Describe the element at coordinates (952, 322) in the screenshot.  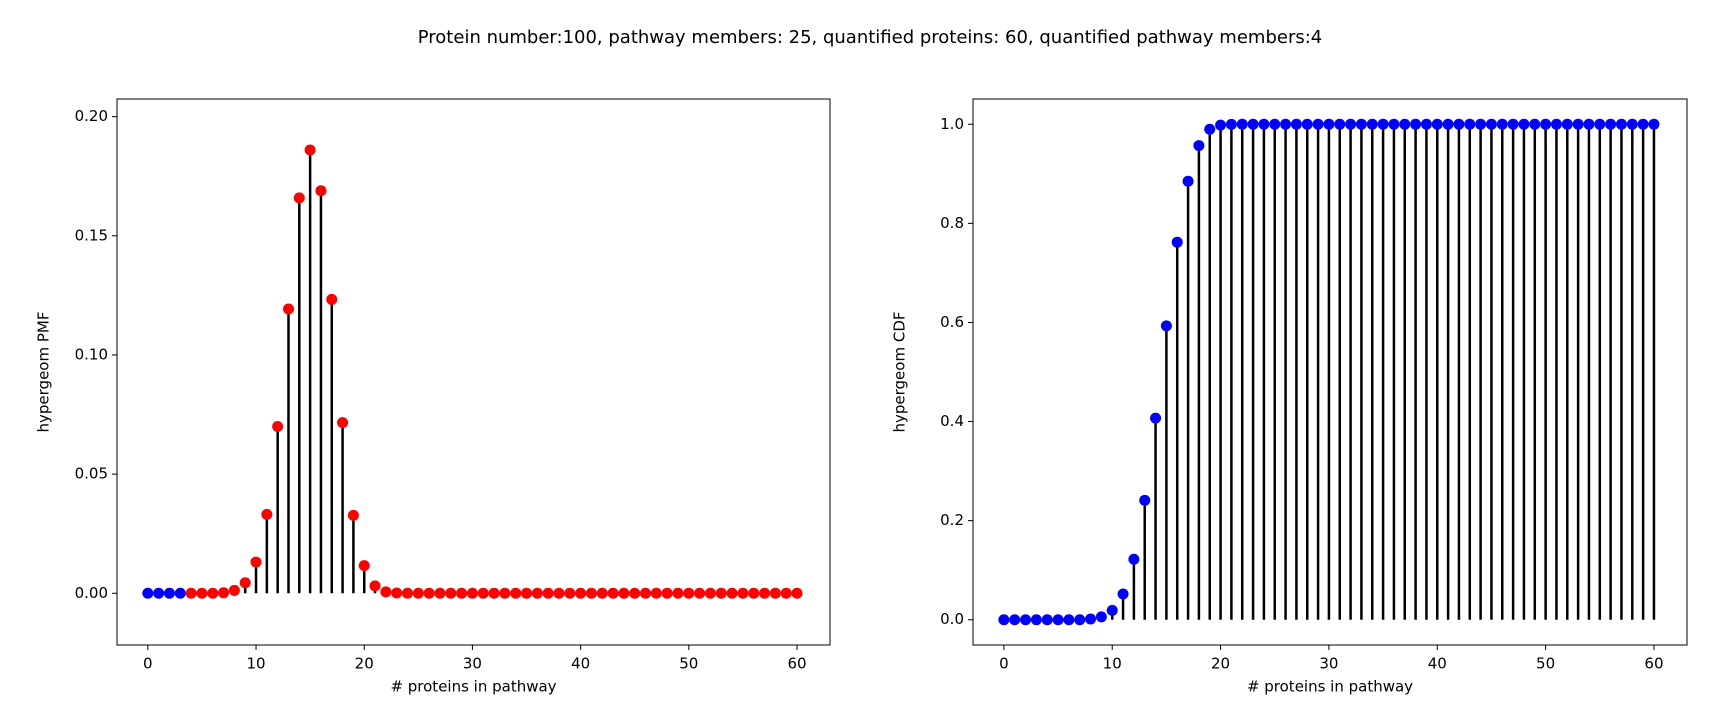
I see `y-tick-label: 0.6` at that location.